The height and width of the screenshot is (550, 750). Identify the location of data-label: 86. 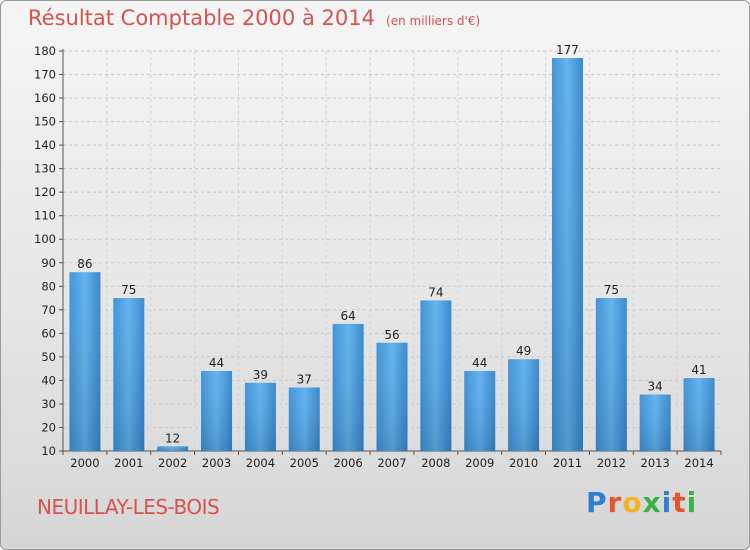
(84, 264).